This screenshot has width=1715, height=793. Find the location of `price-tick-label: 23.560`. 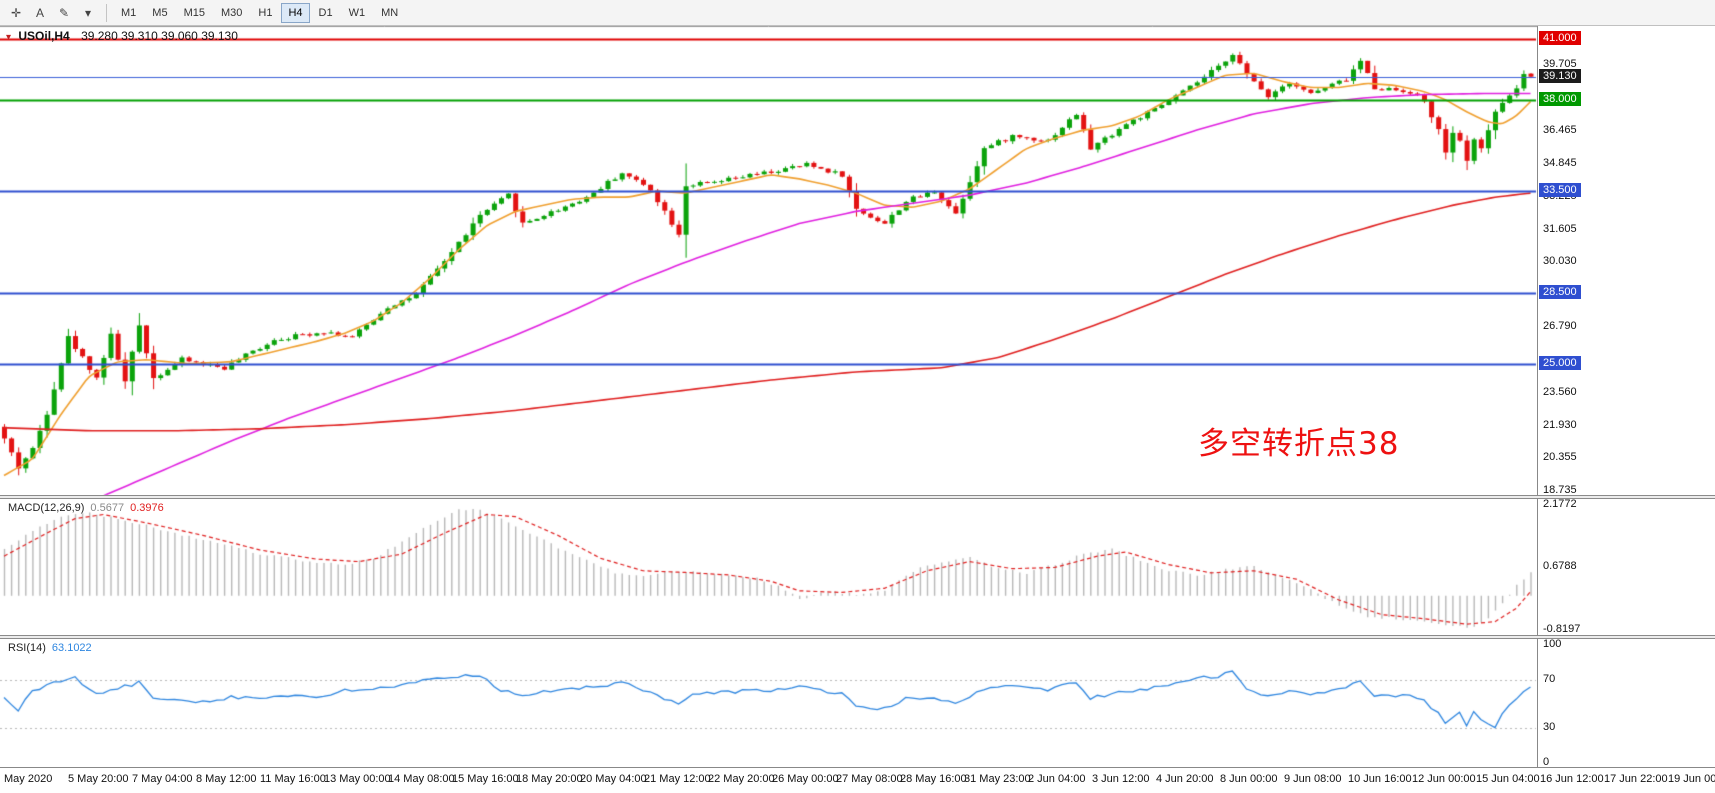

price-tick-label: 23.560 is located at coordinates (1560, 392).